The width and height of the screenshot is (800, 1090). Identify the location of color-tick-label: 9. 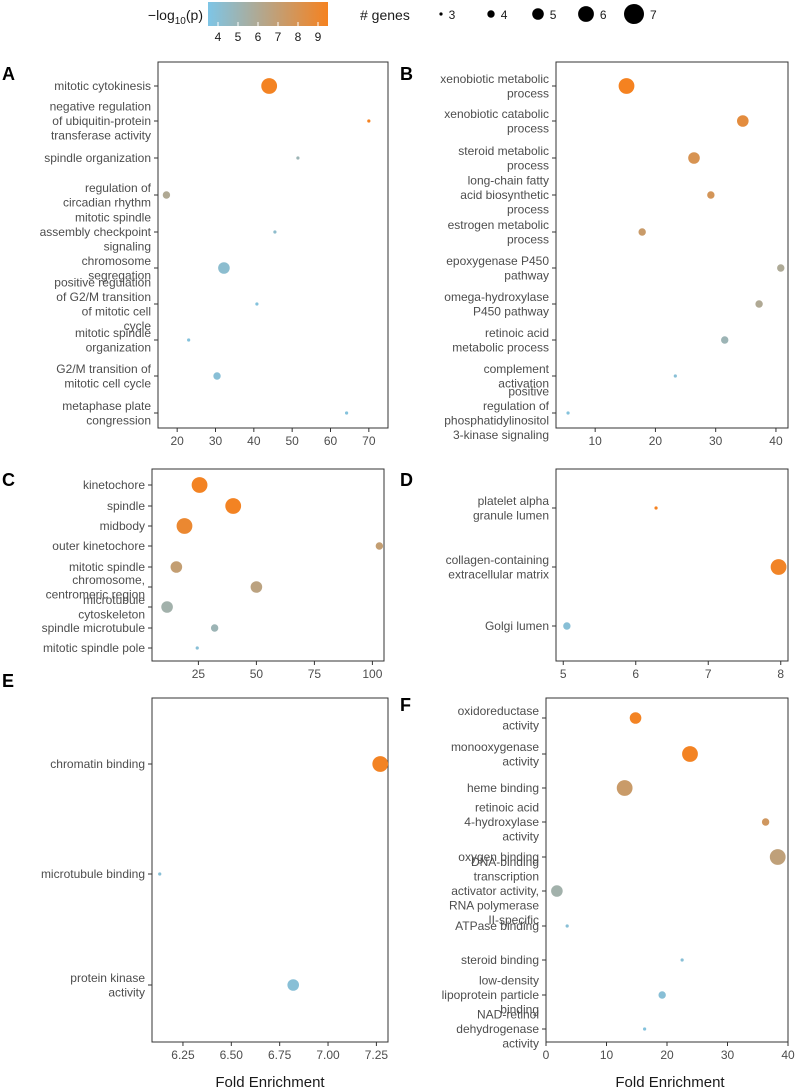
(318, 37).